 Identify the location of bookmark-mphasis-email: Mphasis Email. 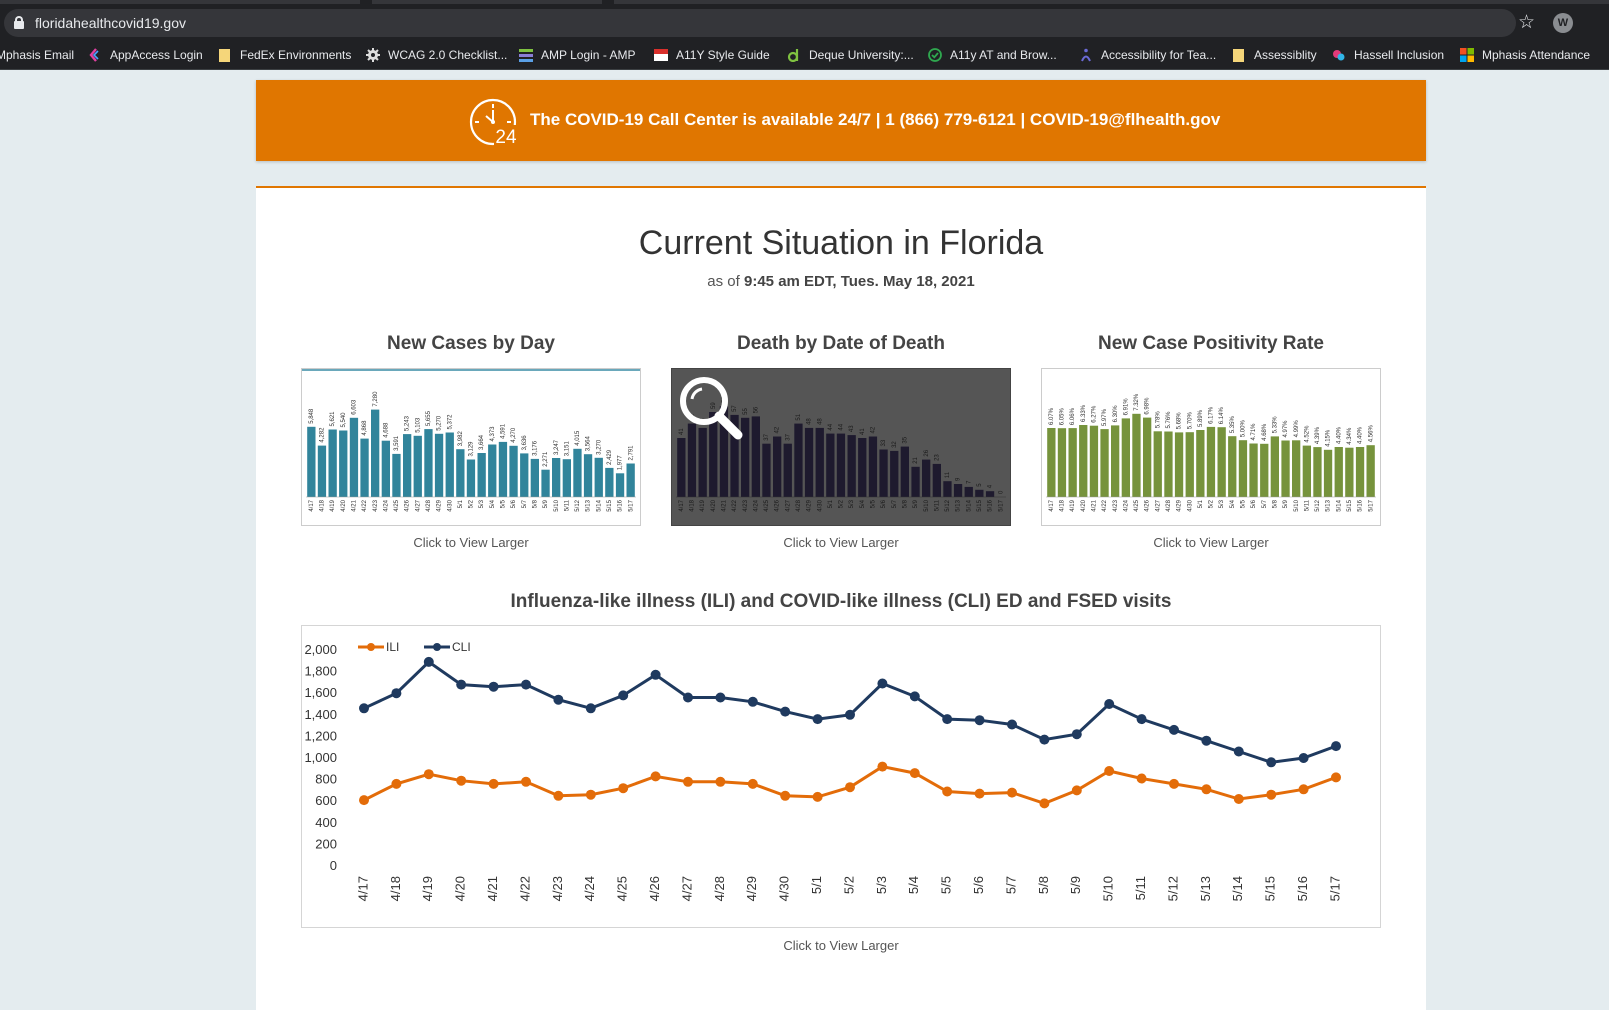
(37, 55).